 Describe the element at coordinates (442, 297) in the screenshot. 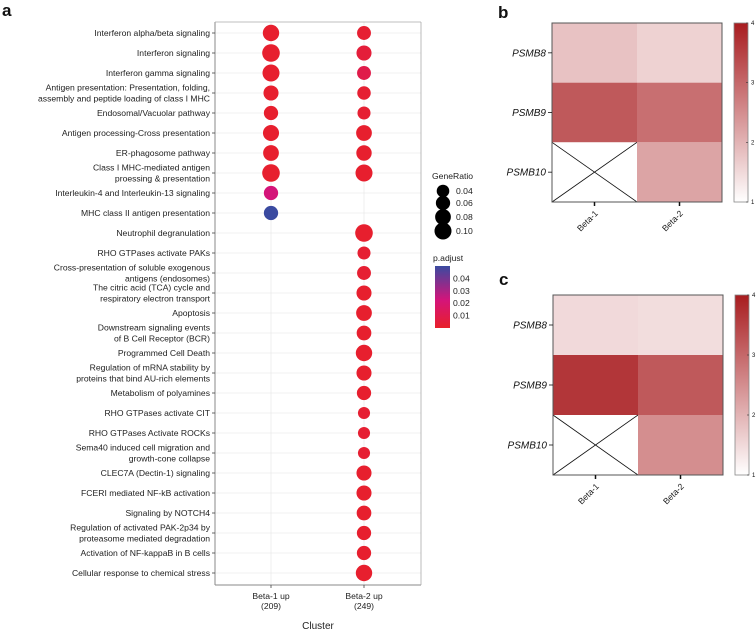

I see `legend-padjust-colorbar` at that location.